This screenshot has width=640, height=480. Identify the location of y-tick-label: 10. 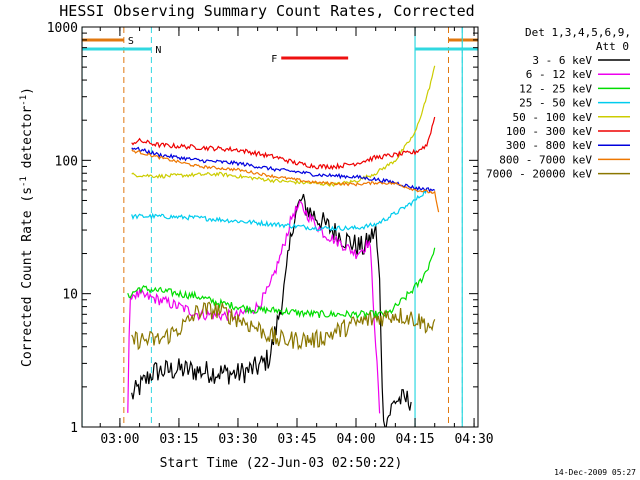
(70, 295).